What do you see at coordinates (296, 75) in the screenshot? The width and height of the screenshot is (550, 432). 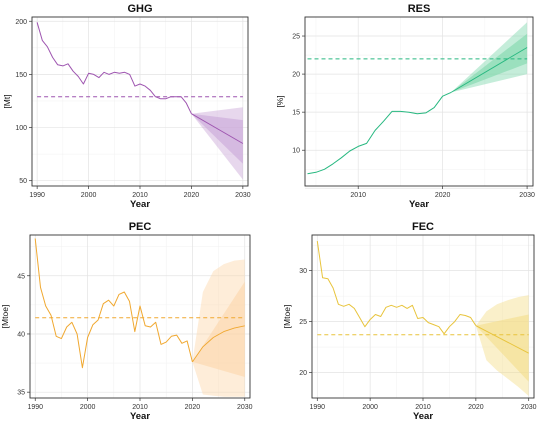 I see `res-y-tick-label: 20` at bounding box center [296, 75].